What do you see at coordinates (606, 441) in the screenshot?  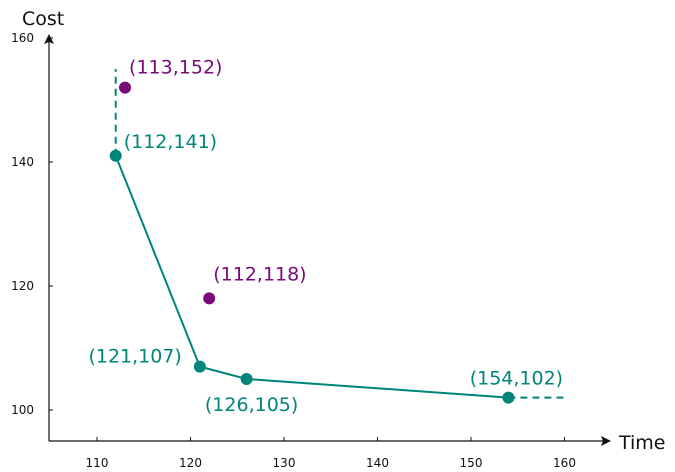 I see `x-axis-arrow` at bounding box center [606, 441].